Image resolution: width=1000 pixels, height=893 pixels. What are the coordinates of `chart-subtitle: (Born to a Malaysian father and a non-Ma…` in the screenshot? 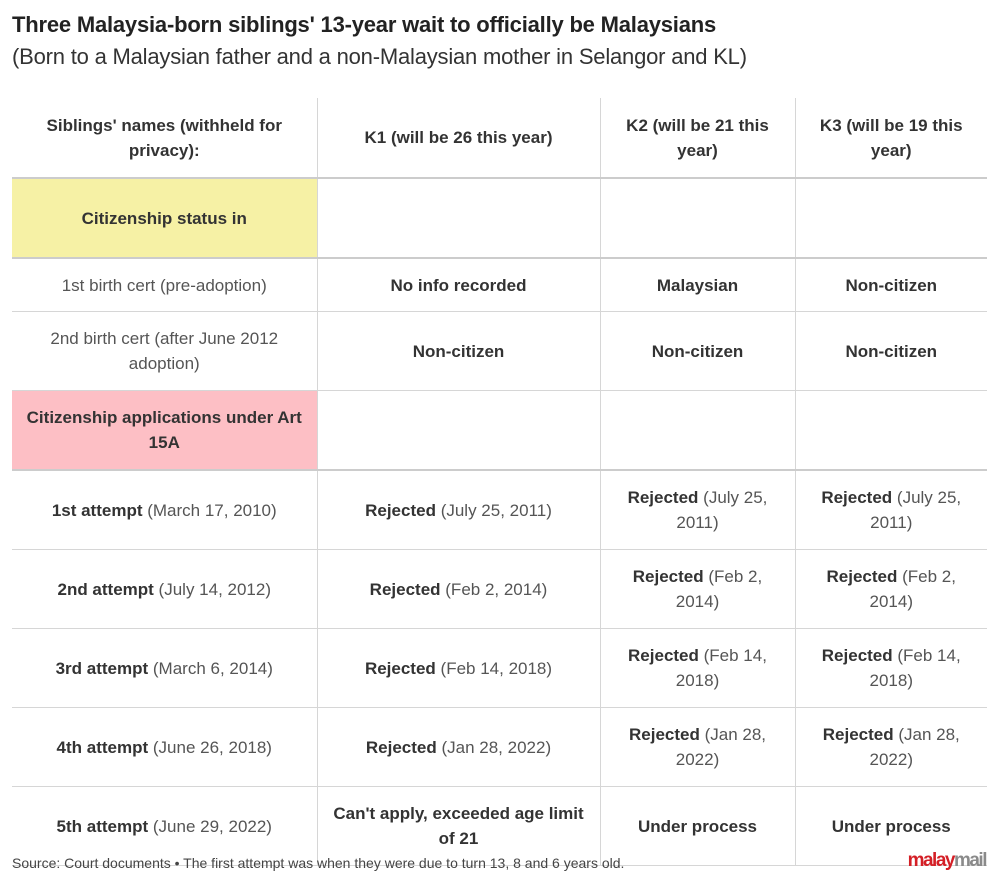 It's located at (379, 56).